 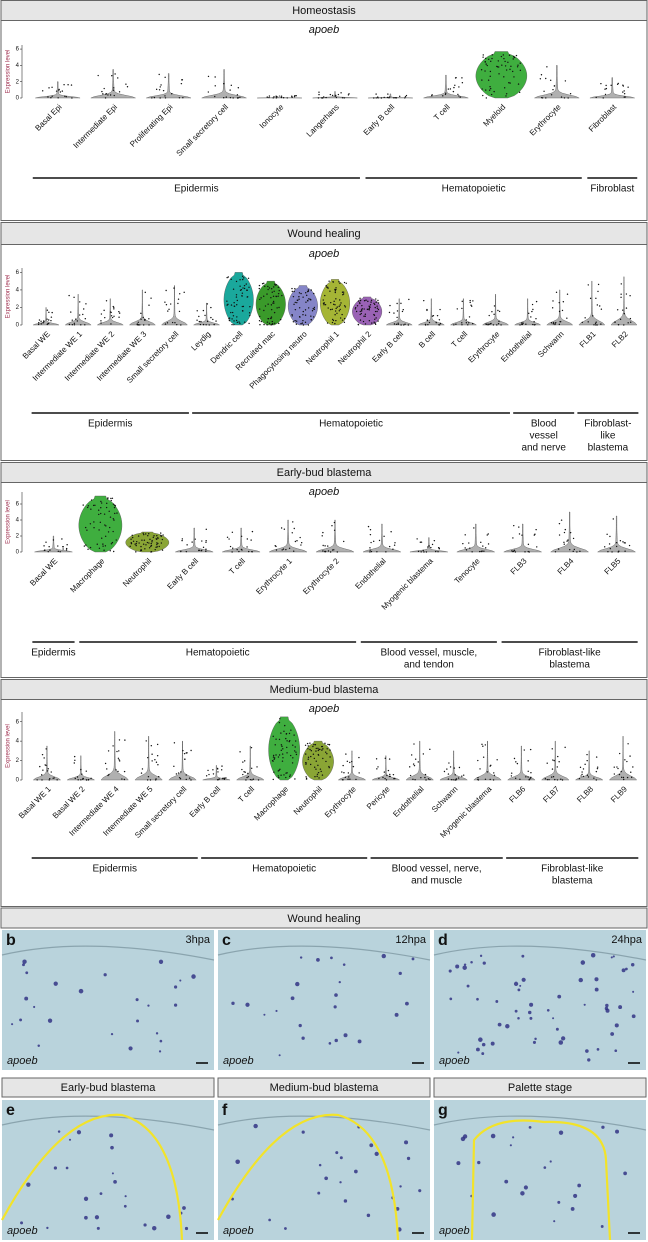 I want to click on category-label: Basal Epi, so click(x=48, y=117).